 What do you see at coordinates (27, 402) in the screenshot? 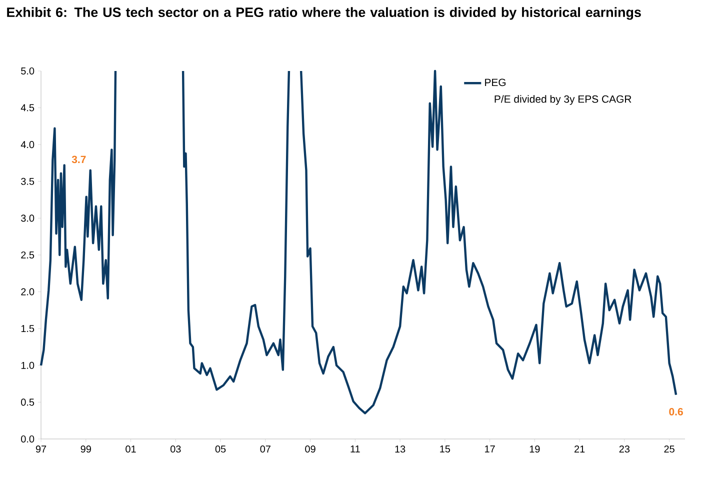
I see `y-tick-label: 0.5` at bounding box center [27, 402].